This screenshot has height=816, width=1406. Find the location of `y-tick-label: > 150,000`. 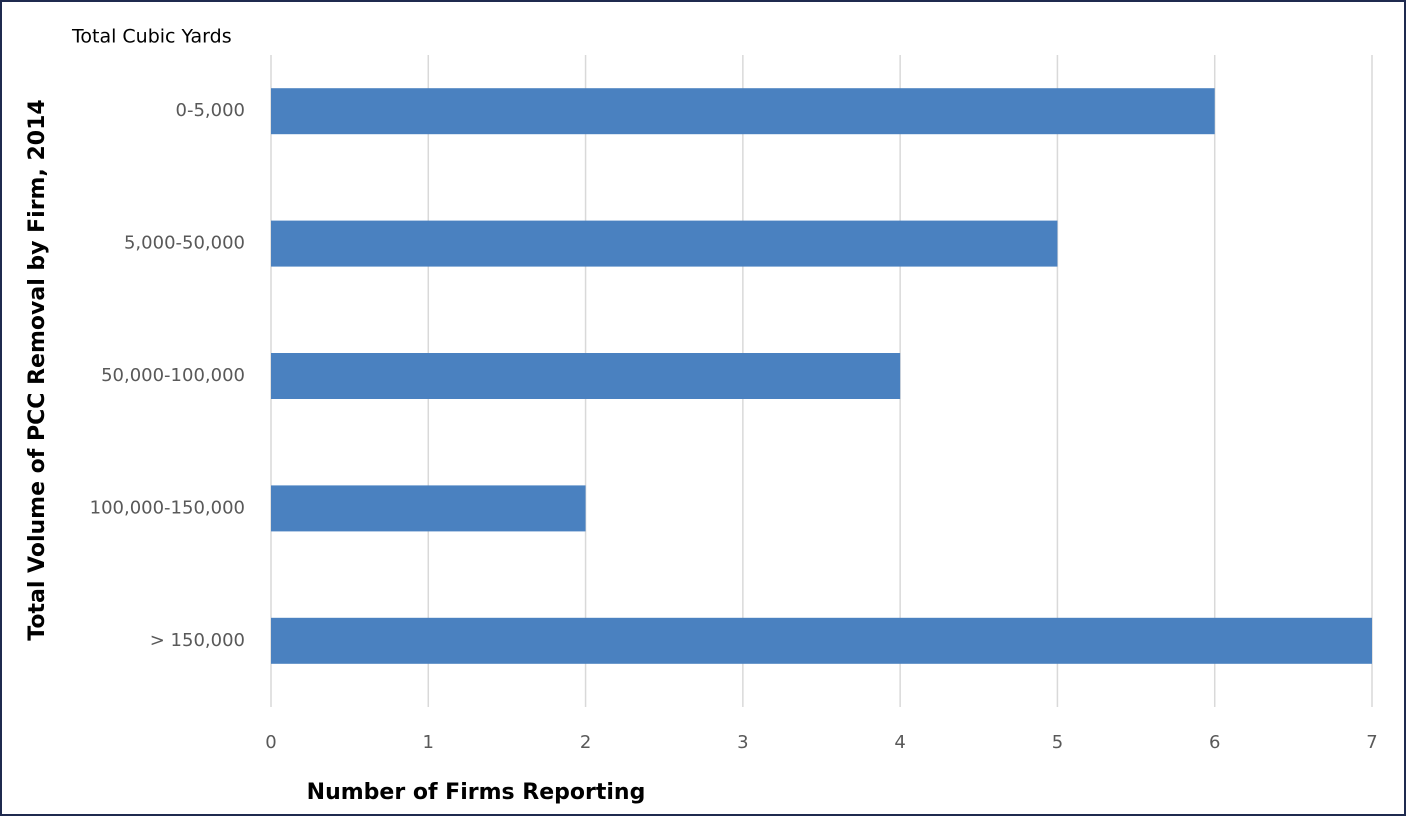

y-tick-label: > 150,000 is located at coordinates (197, 640).